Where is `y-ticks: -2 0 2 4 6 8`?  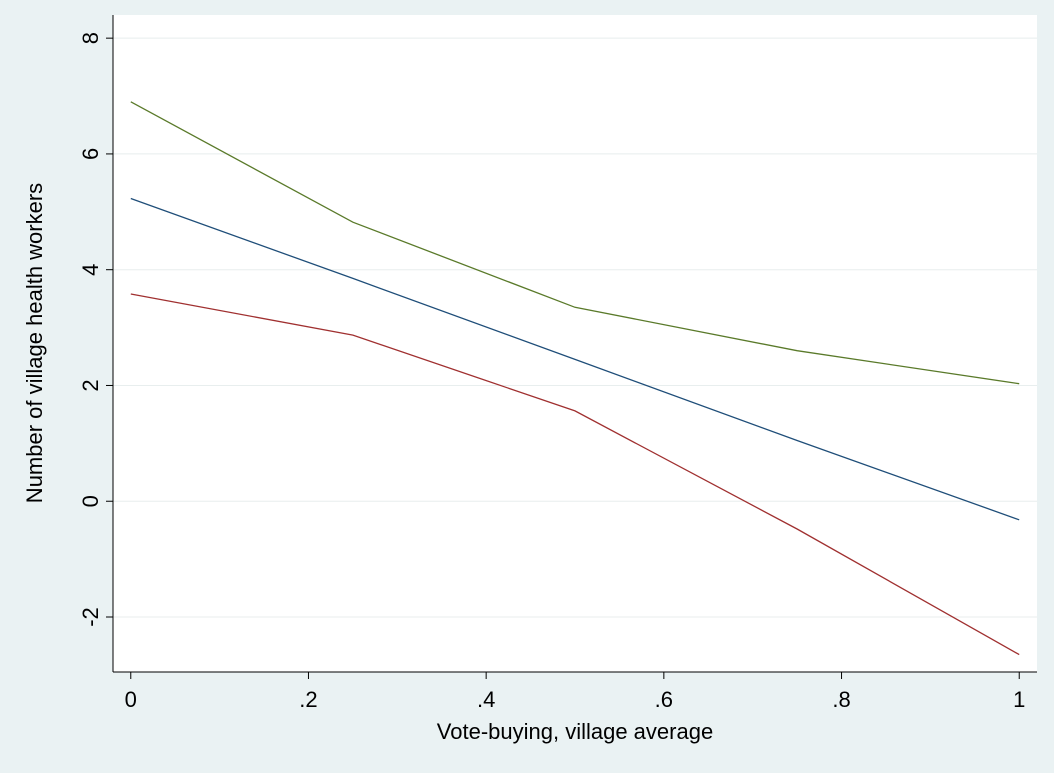 y-ticks: -2 0 2 4 6 8 is located at coordinates (95, 329).